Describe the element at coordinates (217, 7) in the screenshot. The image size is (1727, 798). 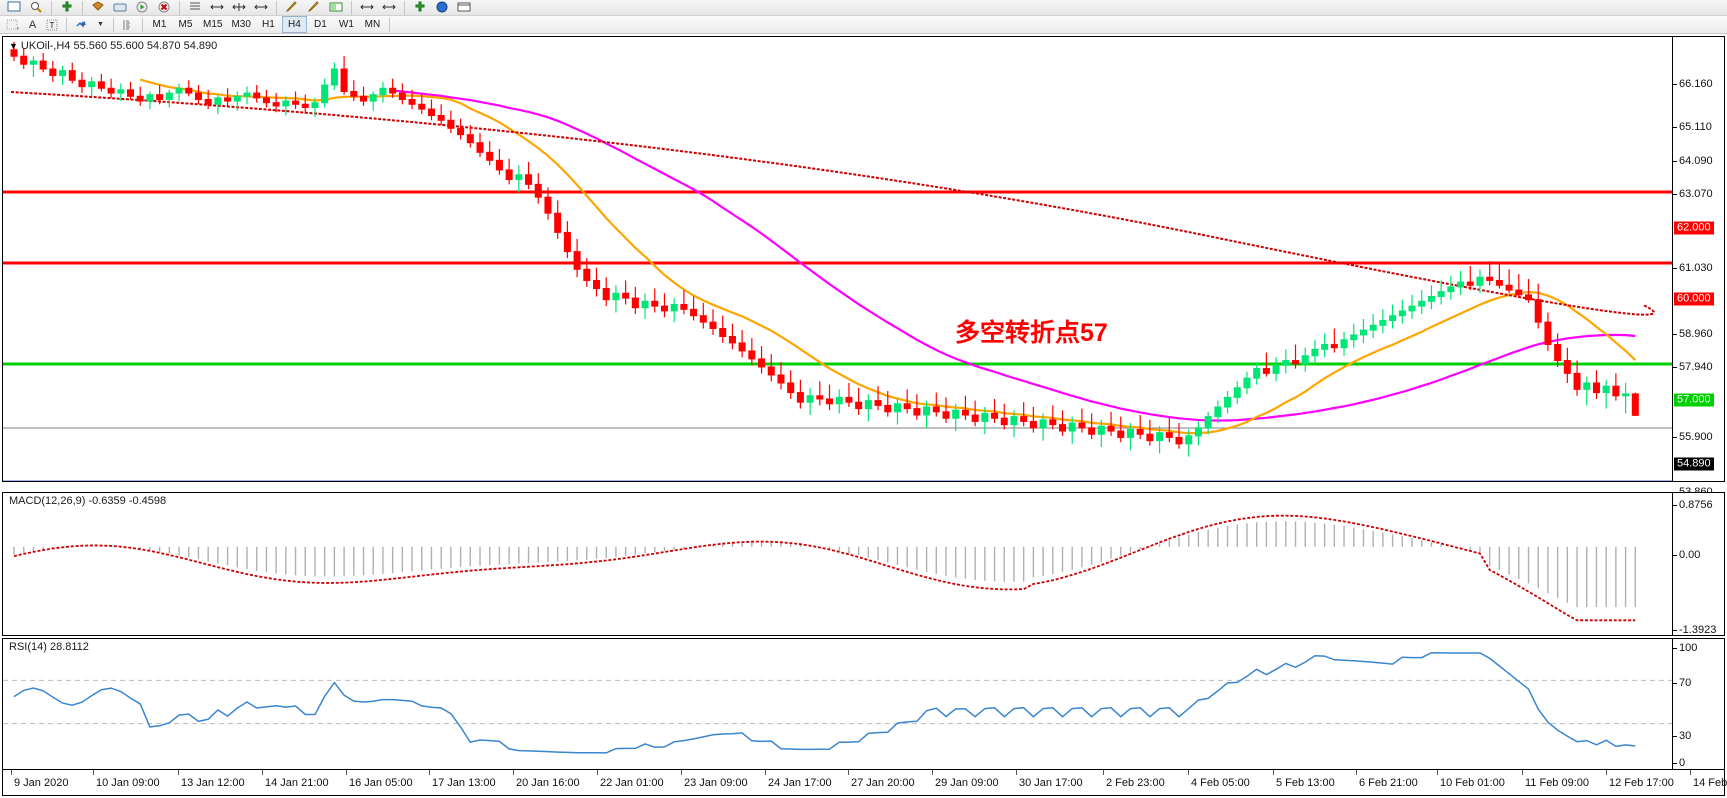
I see `shift-icon` at that location.